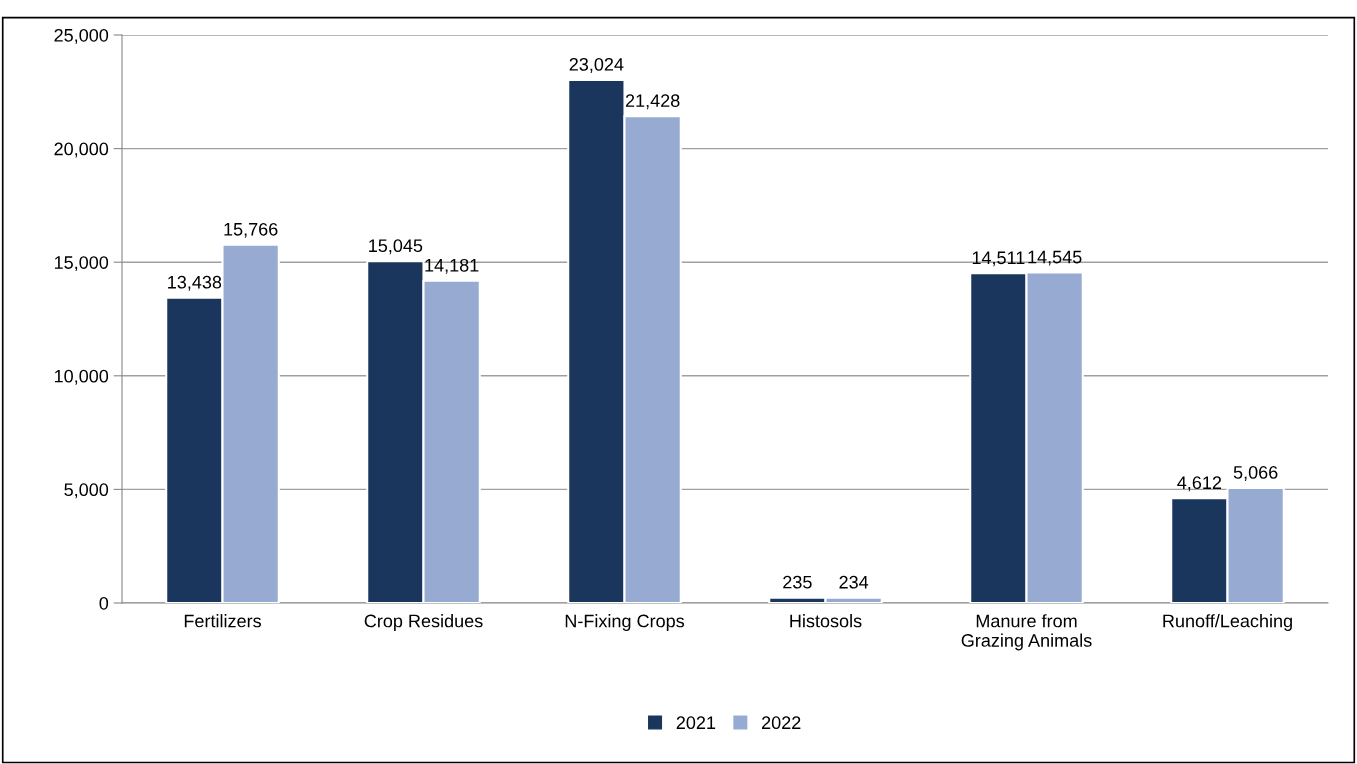 This screenshot has height=764, width=1357. What do you see at coordinates (1026, 632) in the screenshot?
I see `x-tick-label: Manure from Grazing Animals` at bounding box center [1026, 632].